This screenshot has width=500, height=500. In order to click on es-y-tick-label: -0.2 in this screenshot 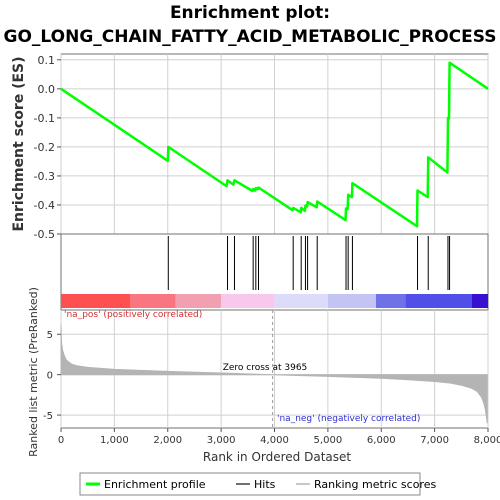, I will do `click(44, 147)`.